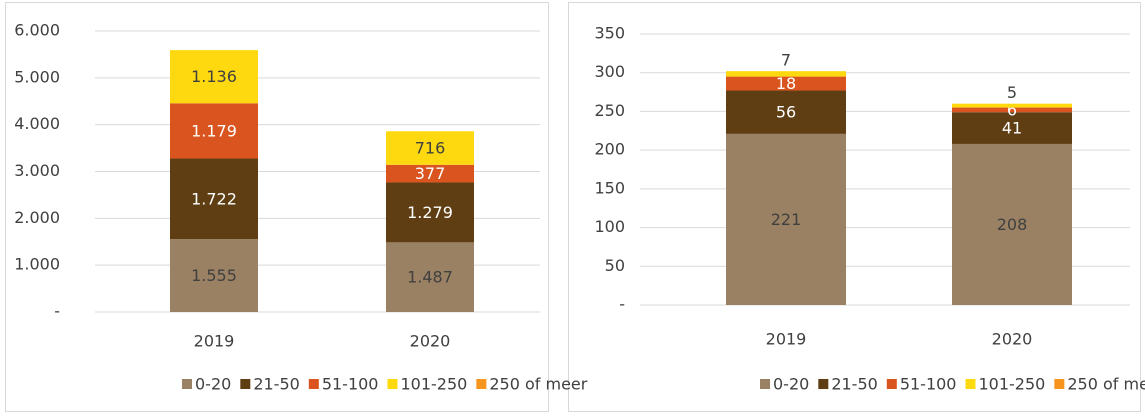 Image resolution: width=1145 pixels, height=417 pixels. What do you see at coordinates (37, 123) in the screenshot?
I see `y-tick-label: 4.000` at bounding box center [37, 123].